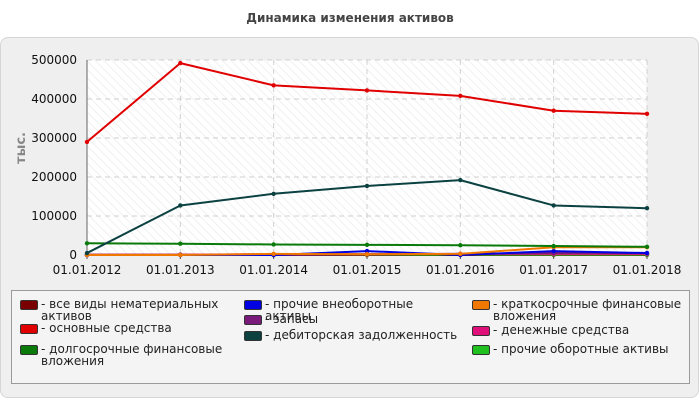 The image size is (700, 400). I want to click on x-tick-label: 01.01.2016, so click(460, 270).